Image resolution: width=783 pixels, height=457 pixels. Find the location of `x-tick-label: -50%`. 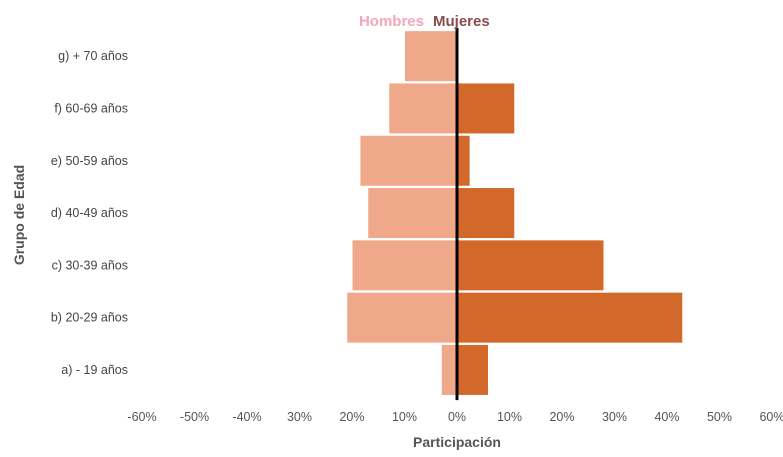

x-tick-label: -50% is located at coordinates (194, 417).